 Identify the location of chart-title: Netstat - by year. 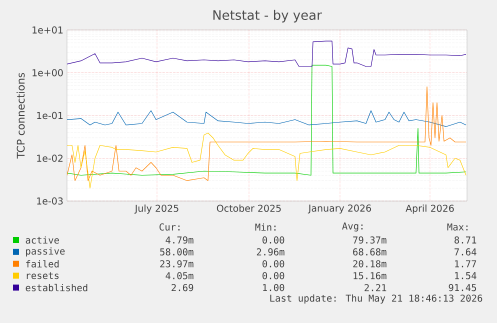
(267, 16).